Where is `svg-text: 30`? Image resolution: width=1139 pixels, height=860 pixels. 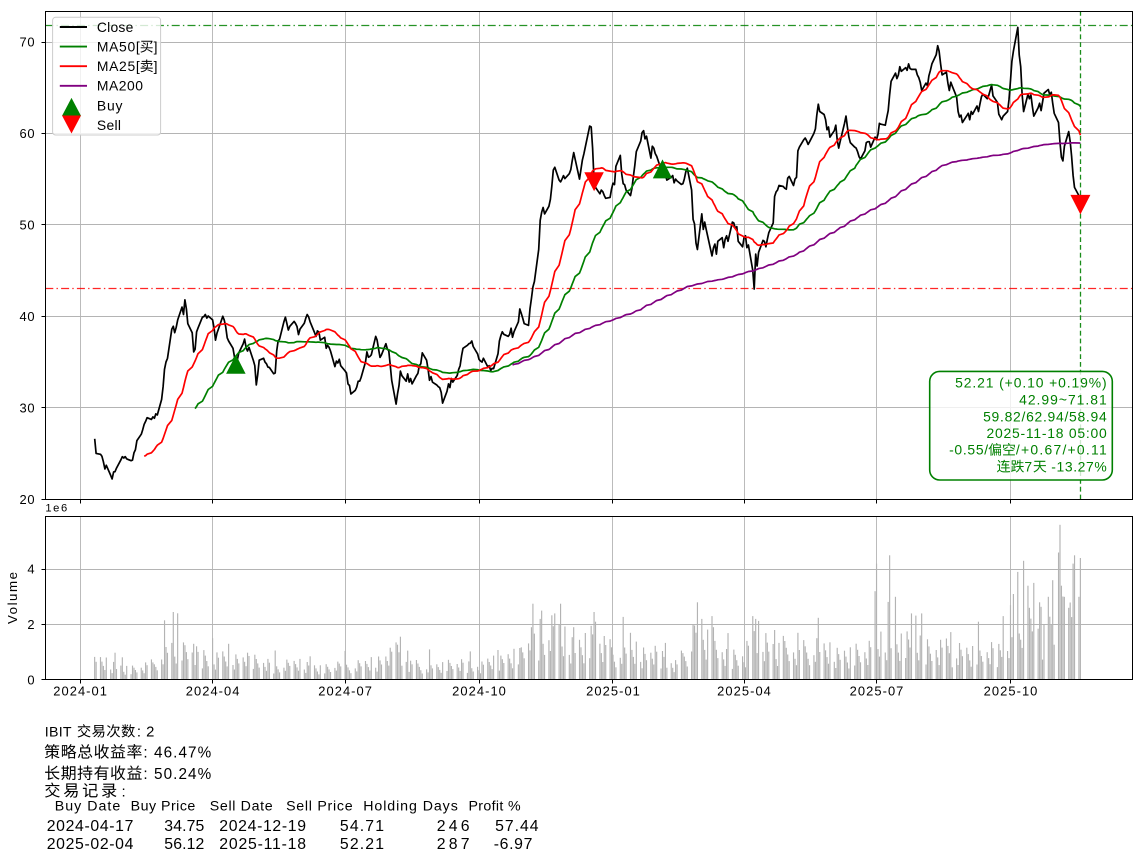 svg-text: 30 is located at coordinates (27, 407).